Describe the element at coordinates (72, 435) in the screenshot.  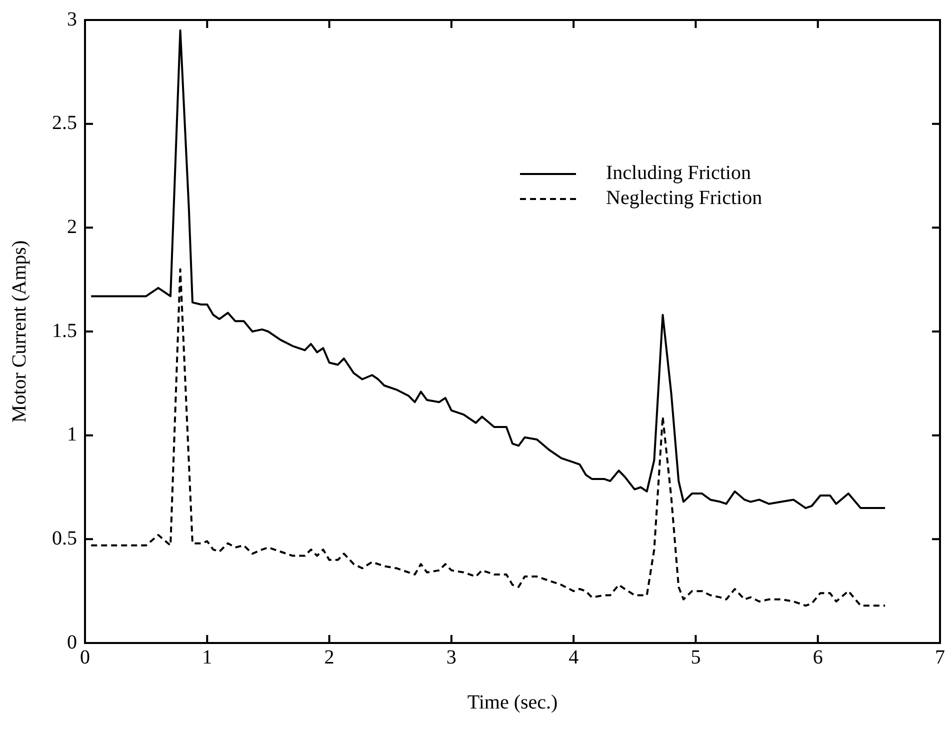
I see `y-tick-label: 1` at that location.